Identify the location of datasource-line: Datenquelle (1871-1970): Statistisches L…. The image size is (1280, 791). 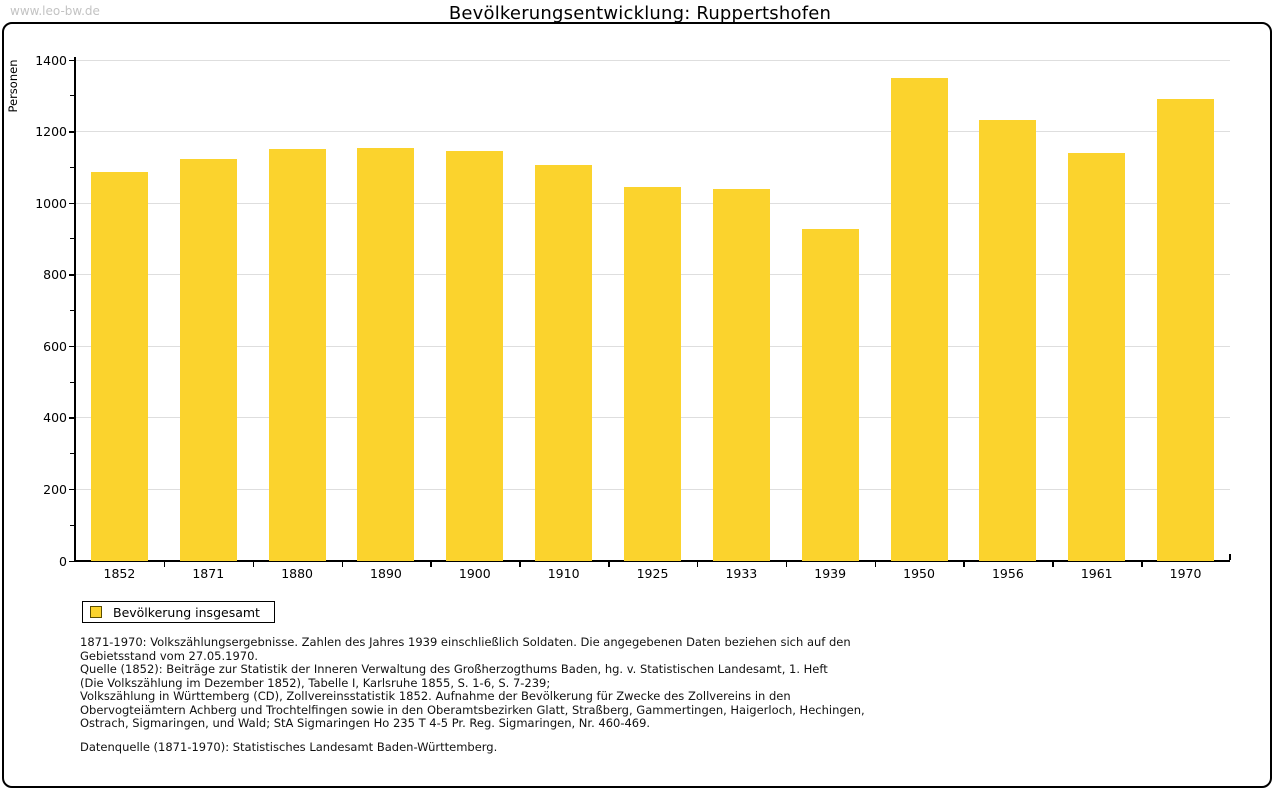
(289, 747).